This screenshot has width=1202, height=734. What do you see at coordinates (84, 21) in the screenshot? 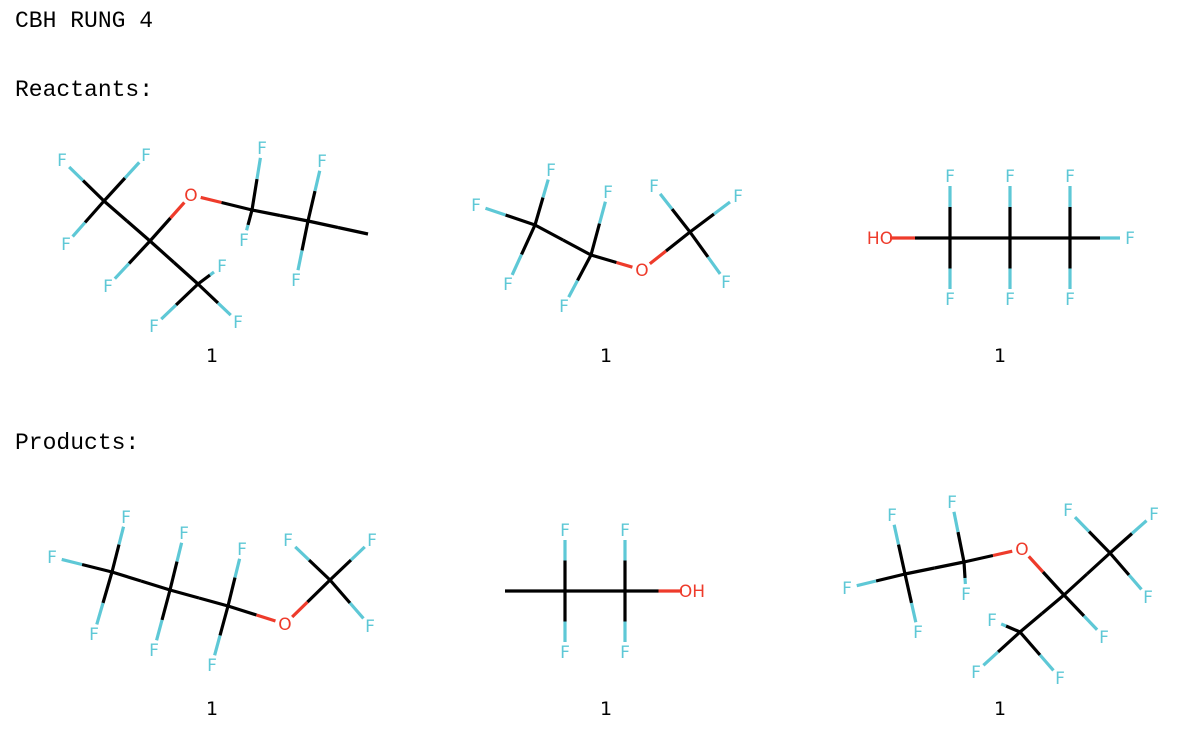
I see `page-title: CBH RUNG 4` at bounding box center [84, 21].